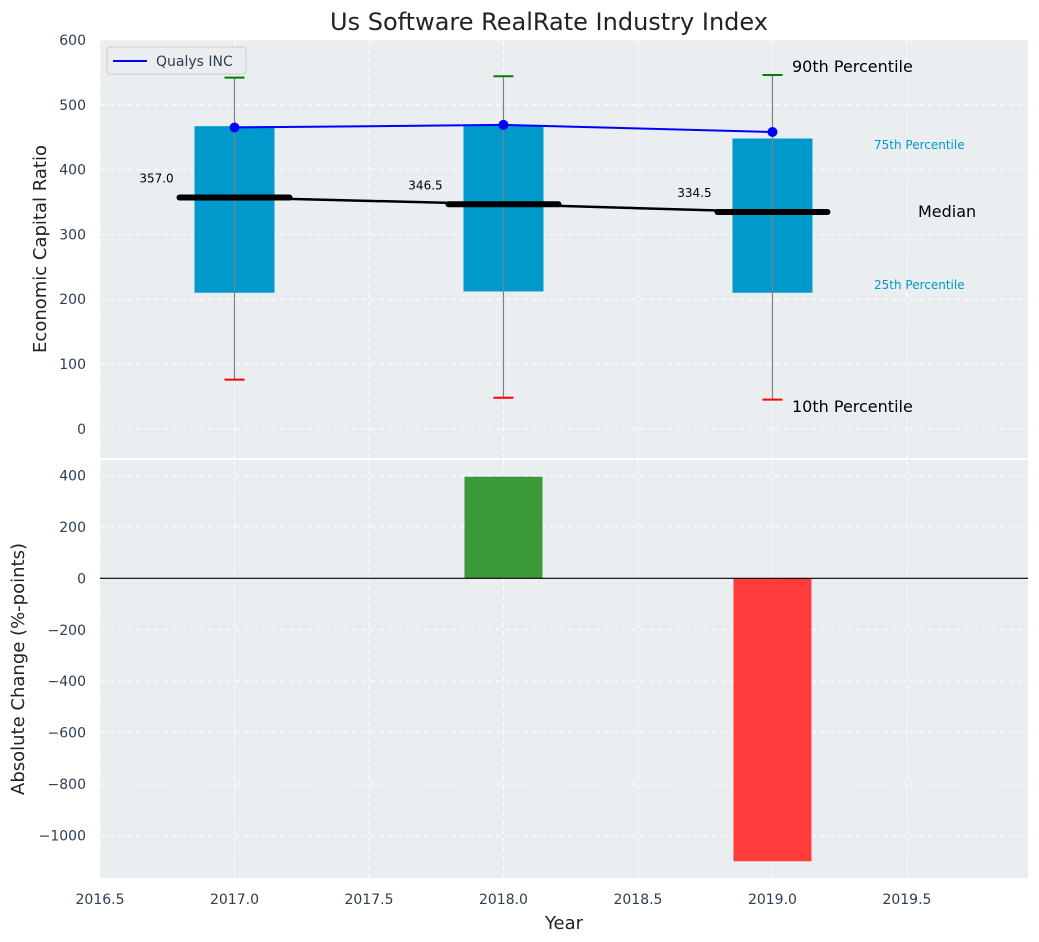 Image resolution: width=1039 pixels, height=942 pixels. Describe the element at coordinates (100, 900) in the screenshot. I see `x-tick-label: 2016.5` at that location.